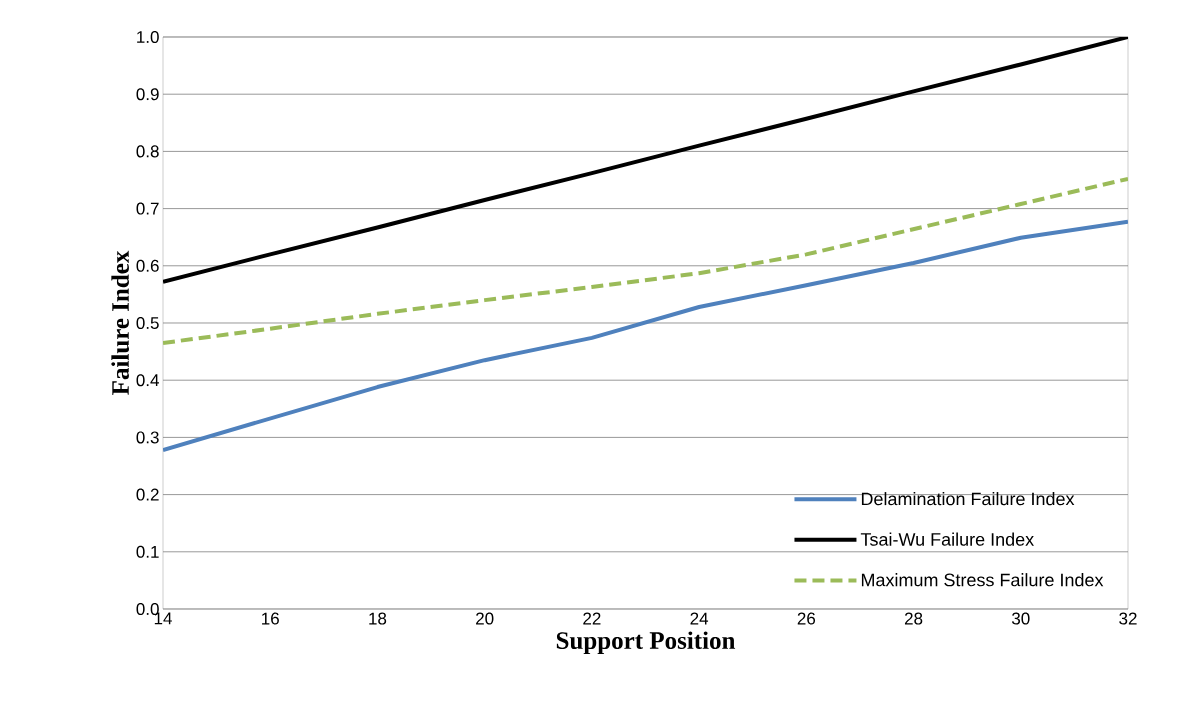  What do you see at coordinates (148, 37) in the screenshot?
I see `y-tick-label: 1.0` at bounding box center [148, 37].